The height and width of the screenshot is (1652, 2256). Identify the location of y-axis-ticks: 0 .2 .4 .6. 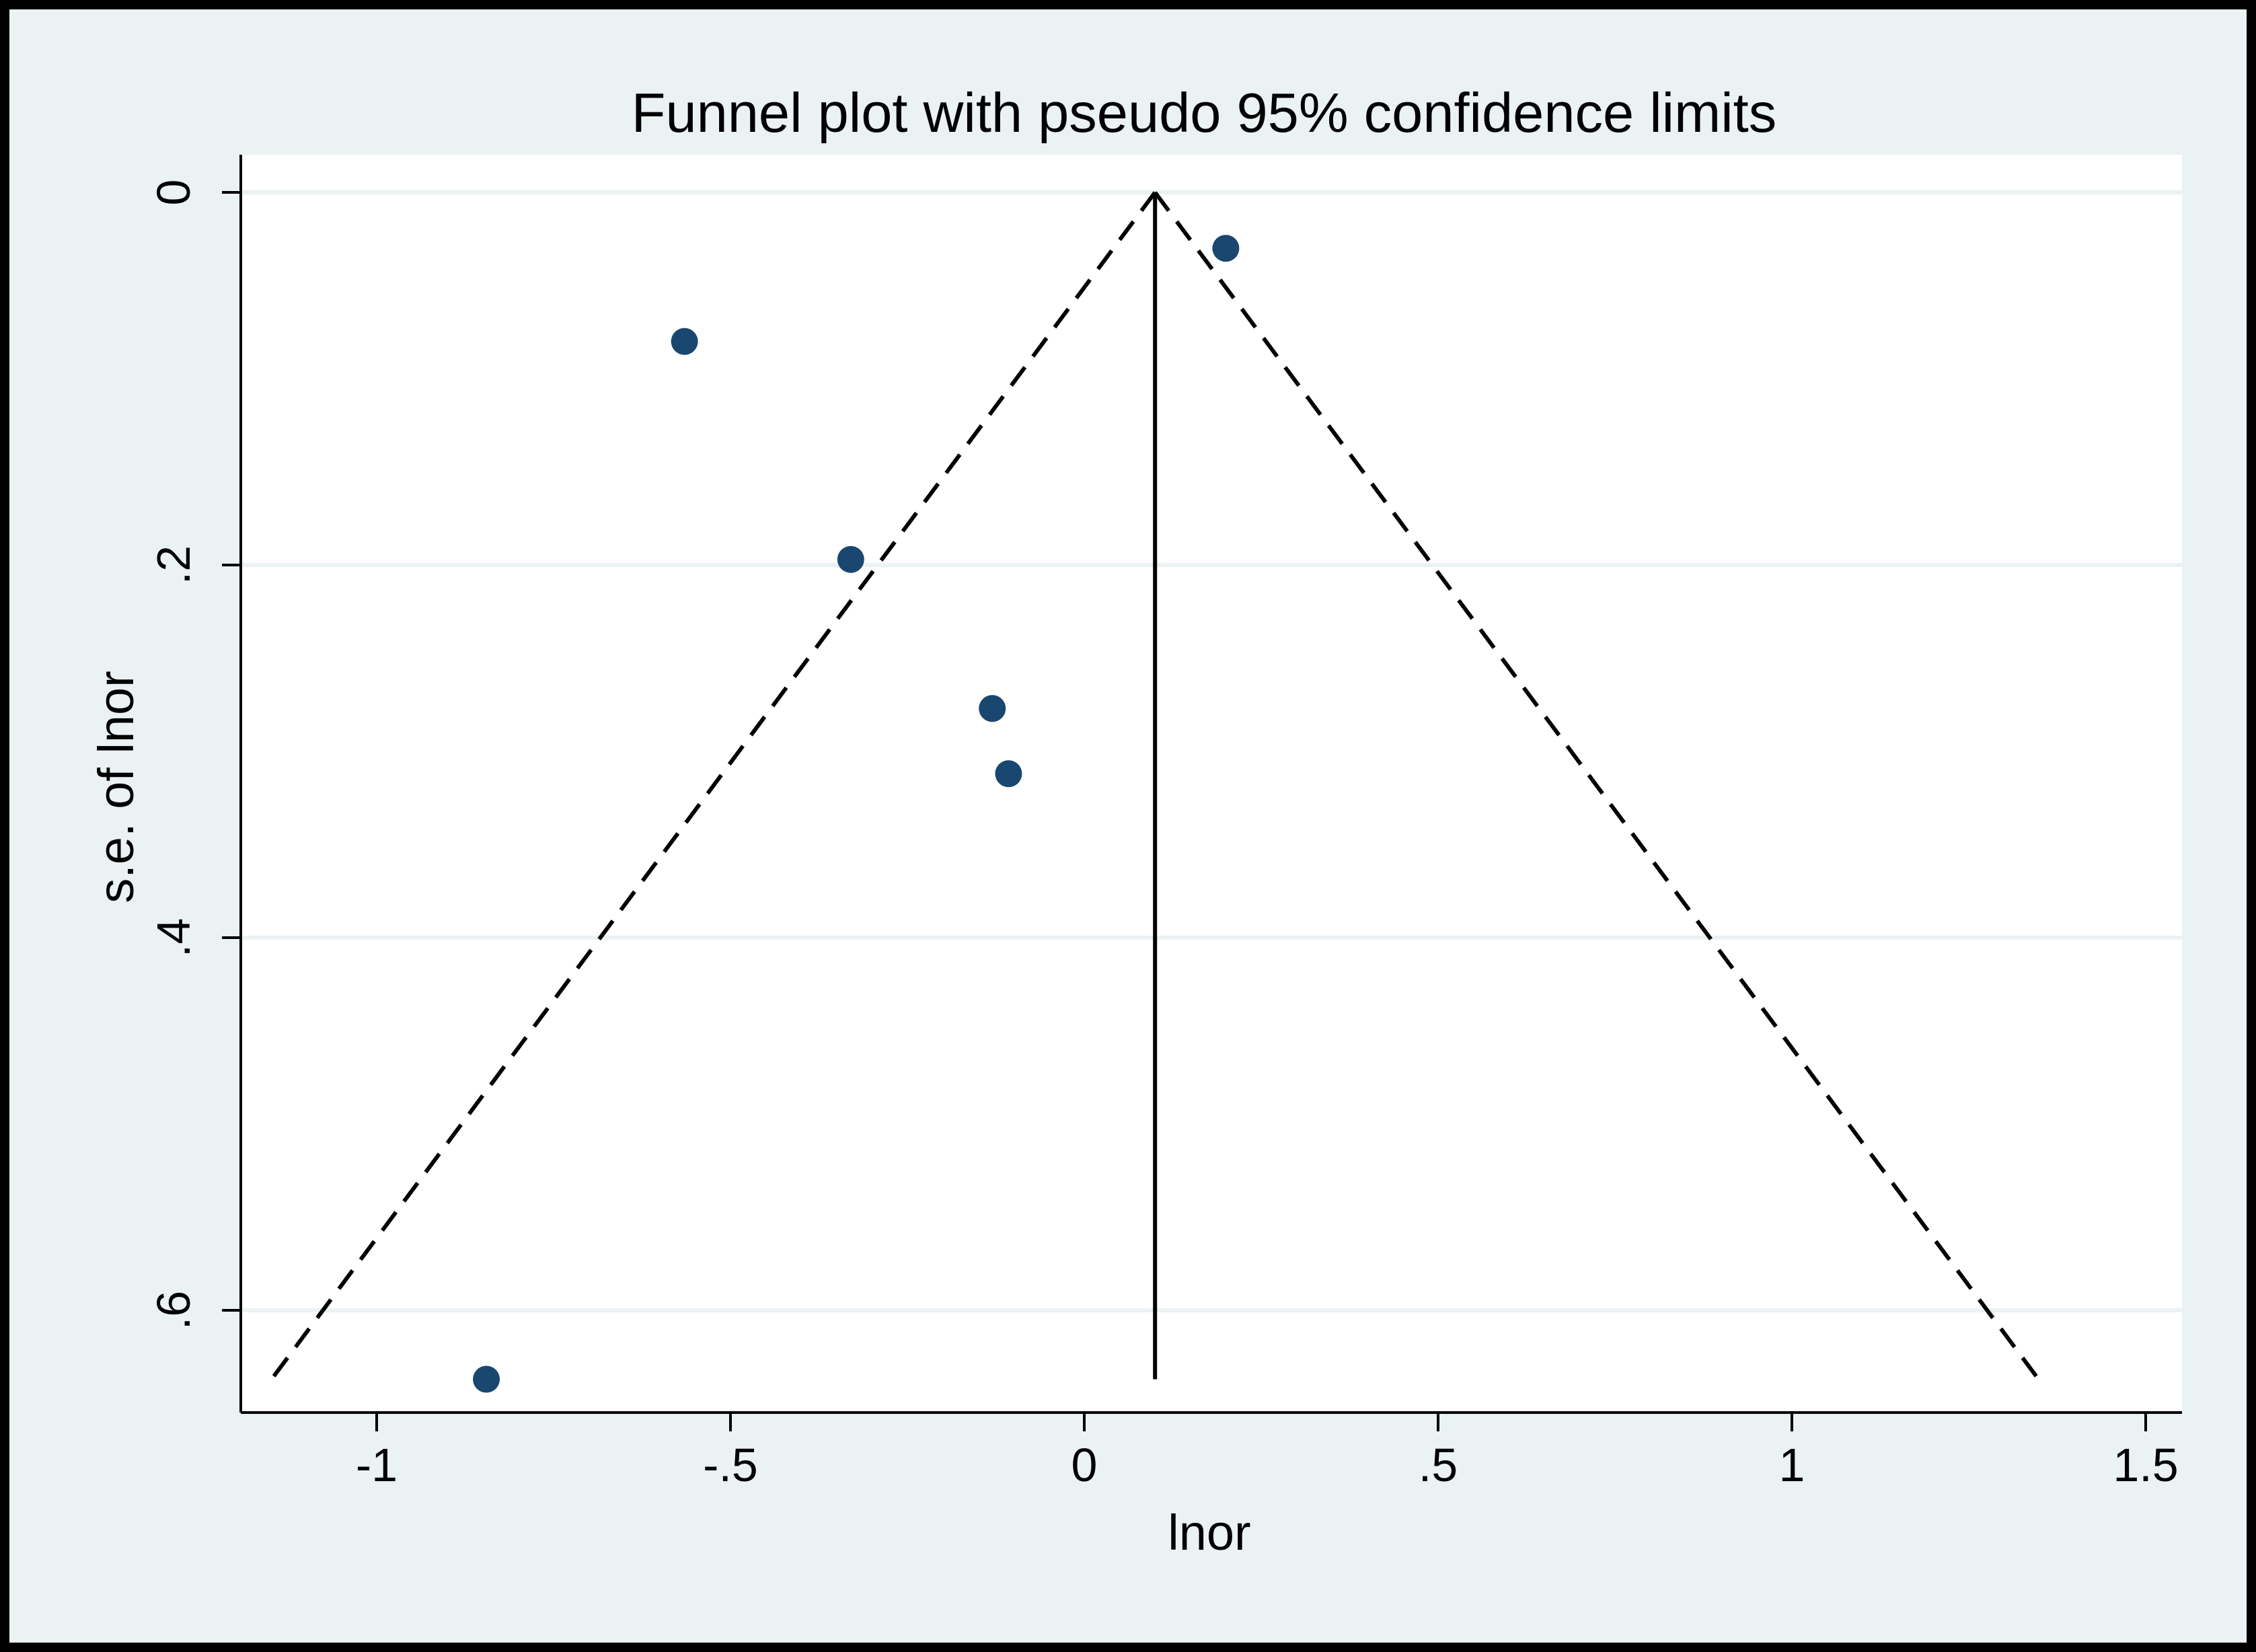
(194, 755).